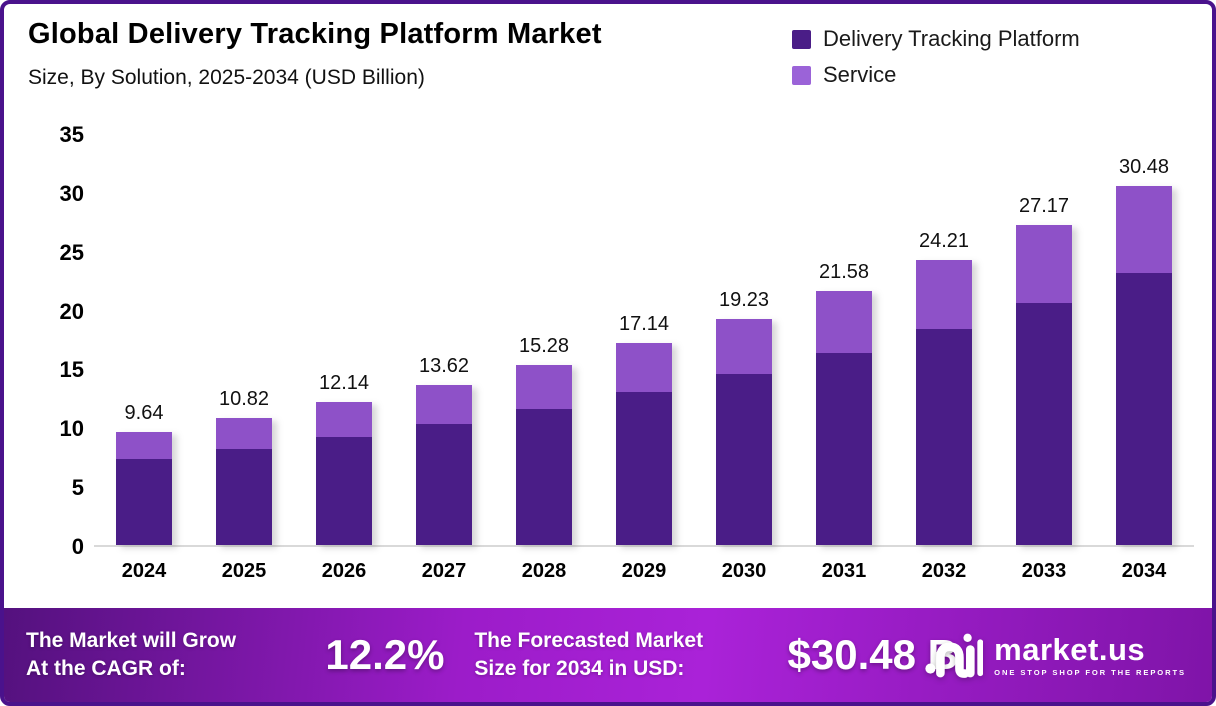 Image resolution: width=1216 pixels, height=706 pixels. I want to click on legend-item-0: Delivery Tracking Platform, so click(936, 39).